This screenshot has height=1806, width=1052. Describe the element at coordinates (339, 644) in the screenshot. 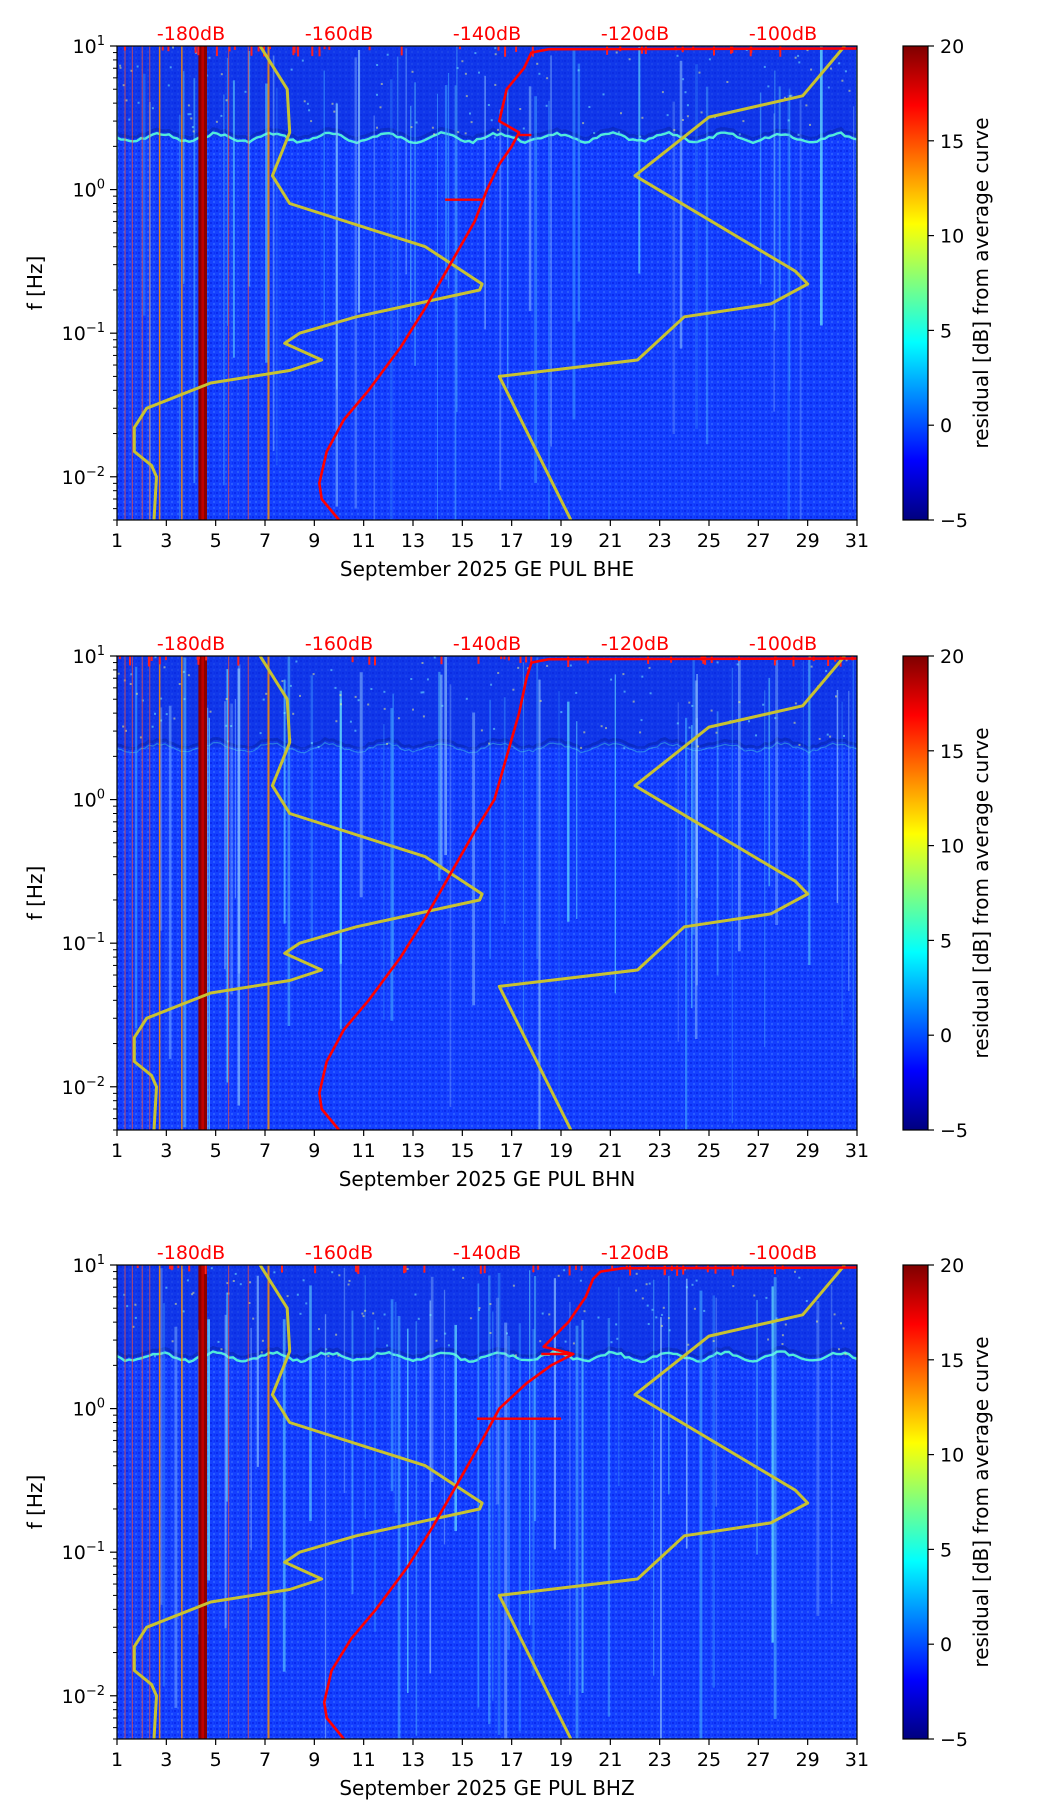

I see `db-label: -160dB` at that location.